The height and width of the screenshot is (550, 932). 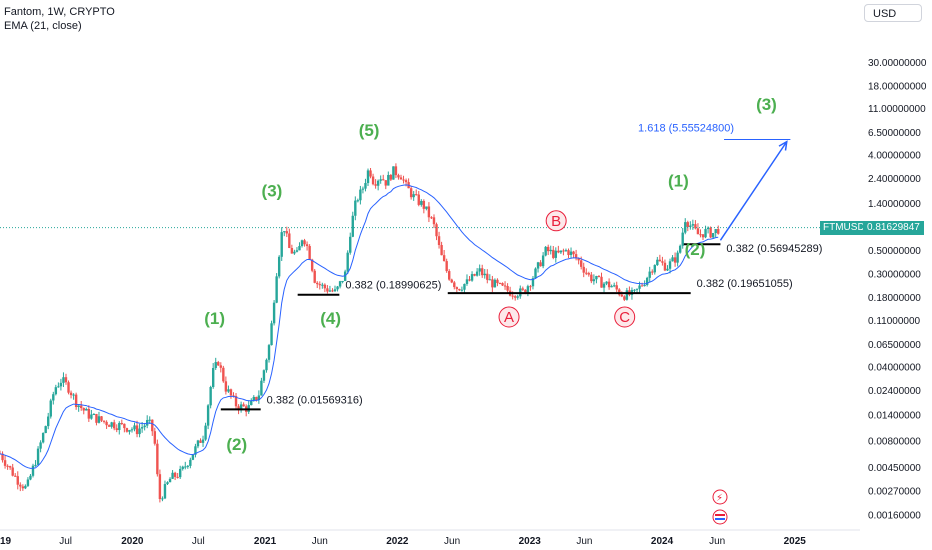 What do you see at coordinates (530, 541) in the screenshot?
I see `x-tick-label: 2023` at bounding box center [530, 541].